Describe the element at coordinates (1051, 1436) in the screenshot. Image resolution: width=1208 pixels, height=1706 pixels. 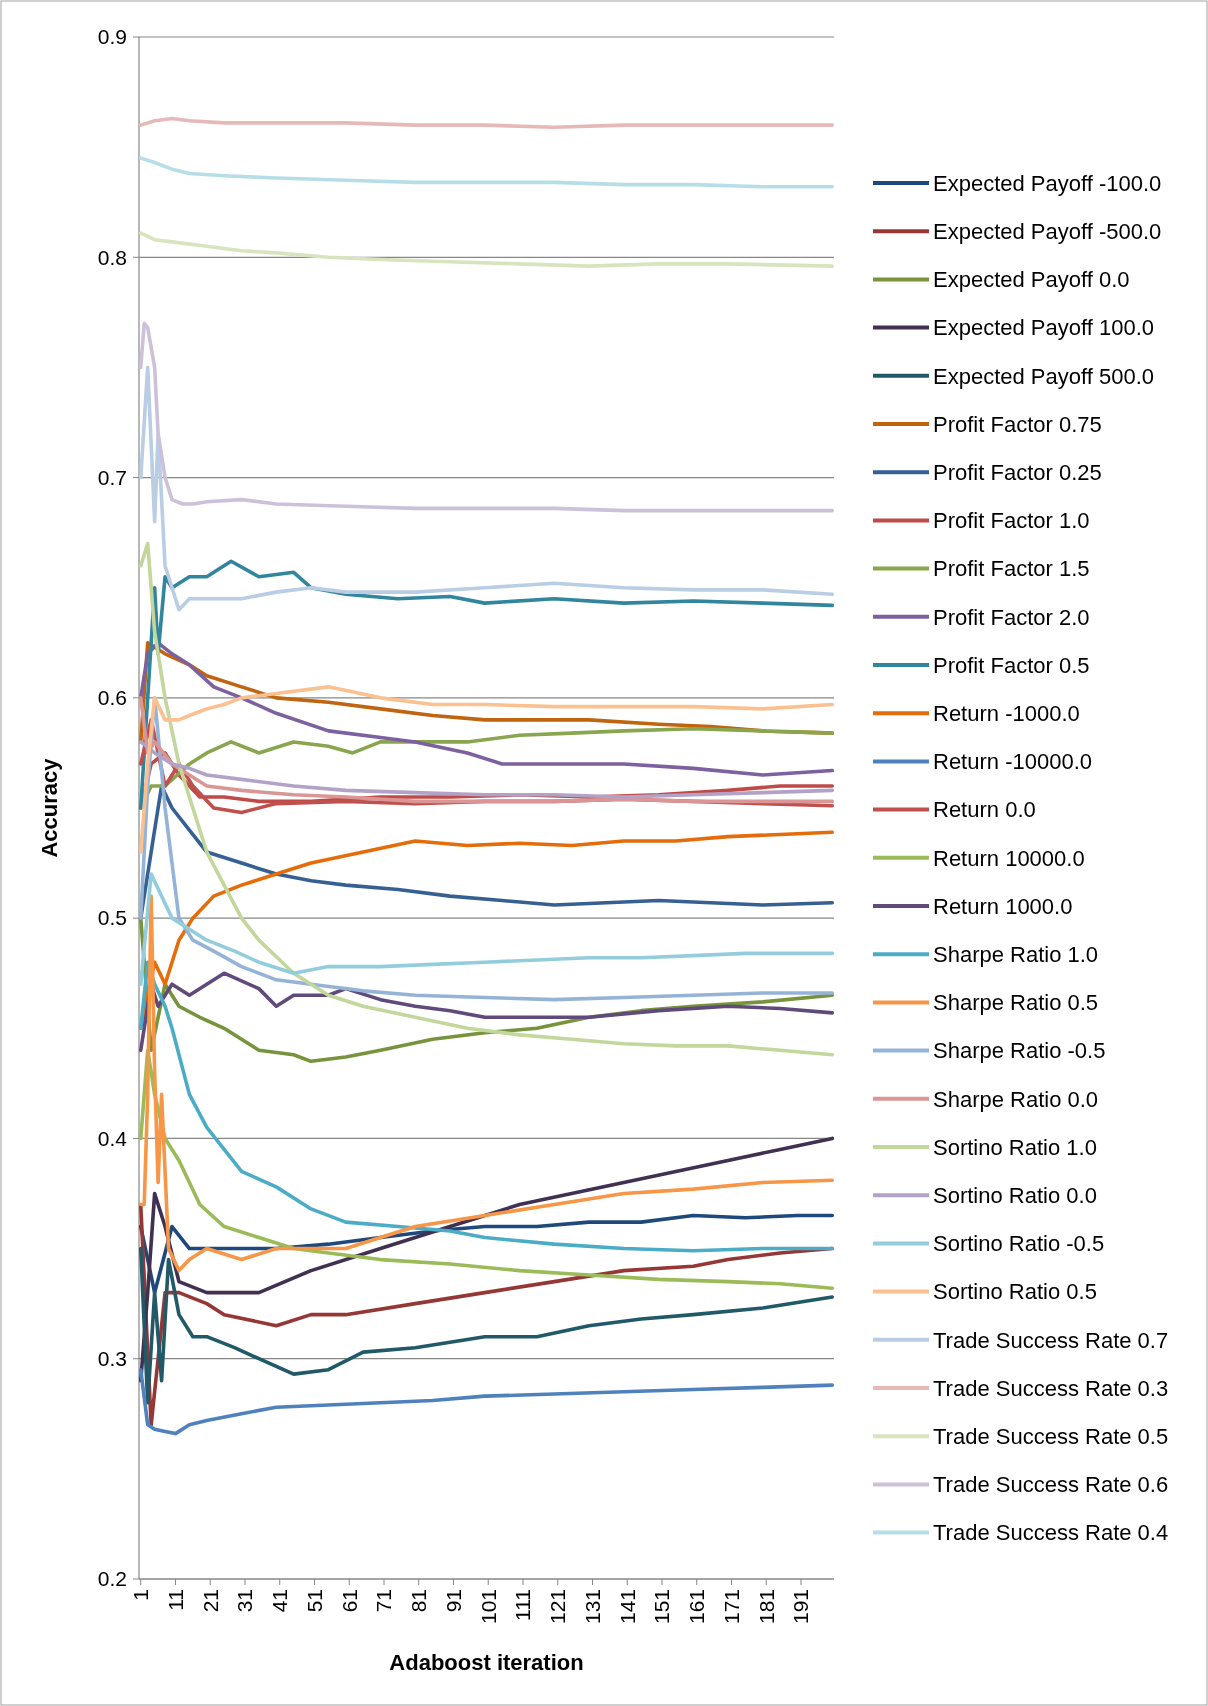
I see `legend-label: Trade Success Rate 0.5` at that location.